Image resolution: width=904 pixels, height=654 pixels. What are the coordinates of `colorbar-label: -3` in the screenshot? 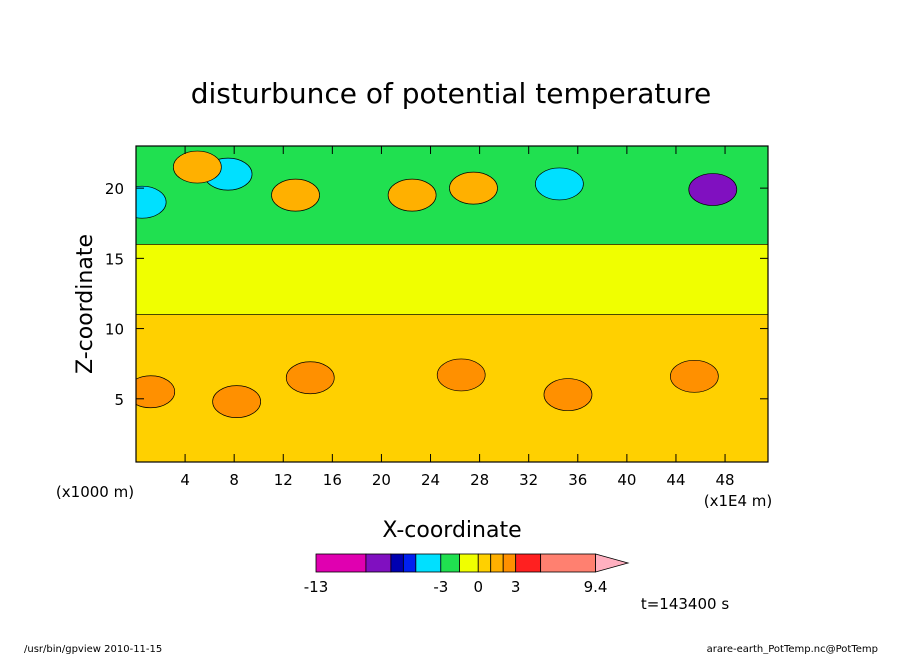 It's located at (440, 587).